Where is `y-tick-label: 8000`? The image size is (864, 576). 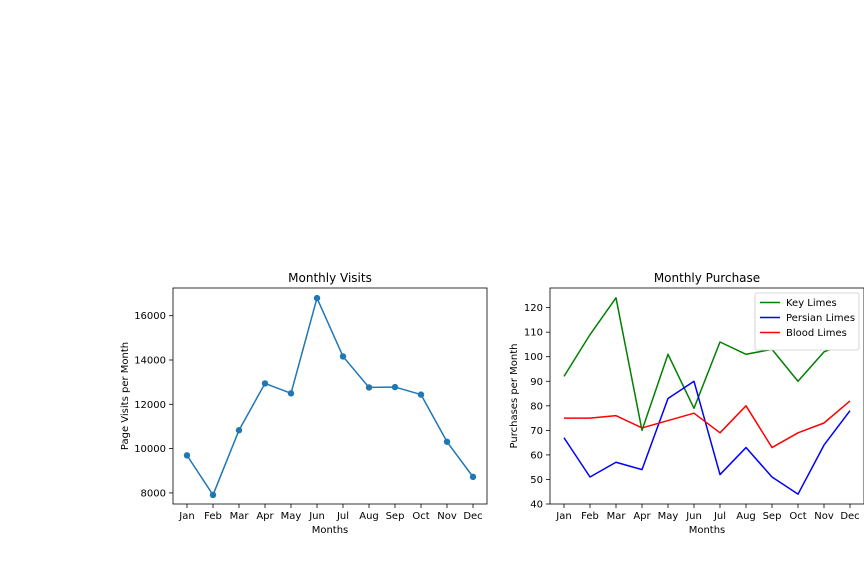
y-tick-label: 8000 is located at coordinates (153, 493).